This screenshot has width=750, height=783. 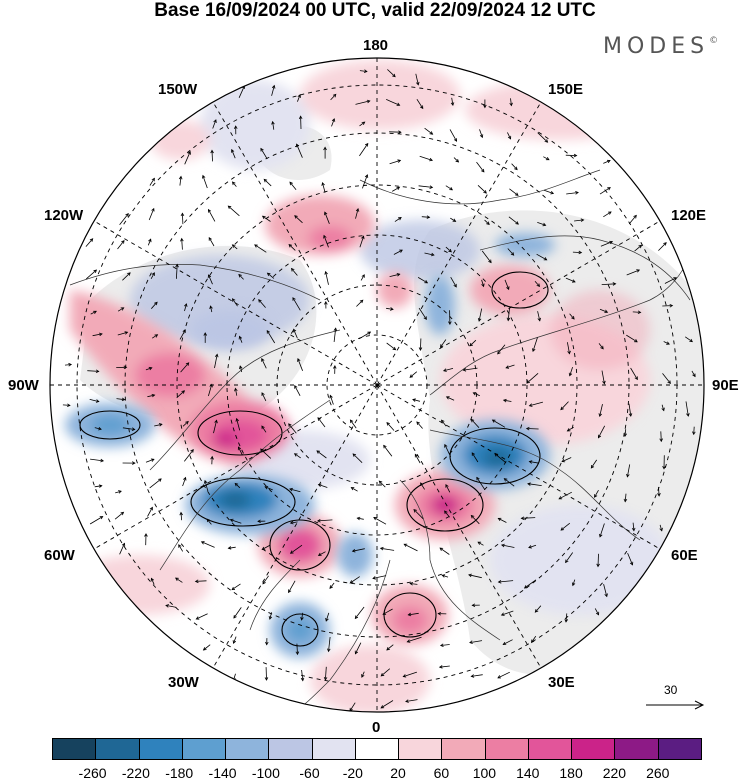 I want to click on colorbar-tick-label: -60, so click(x=309, y=773).